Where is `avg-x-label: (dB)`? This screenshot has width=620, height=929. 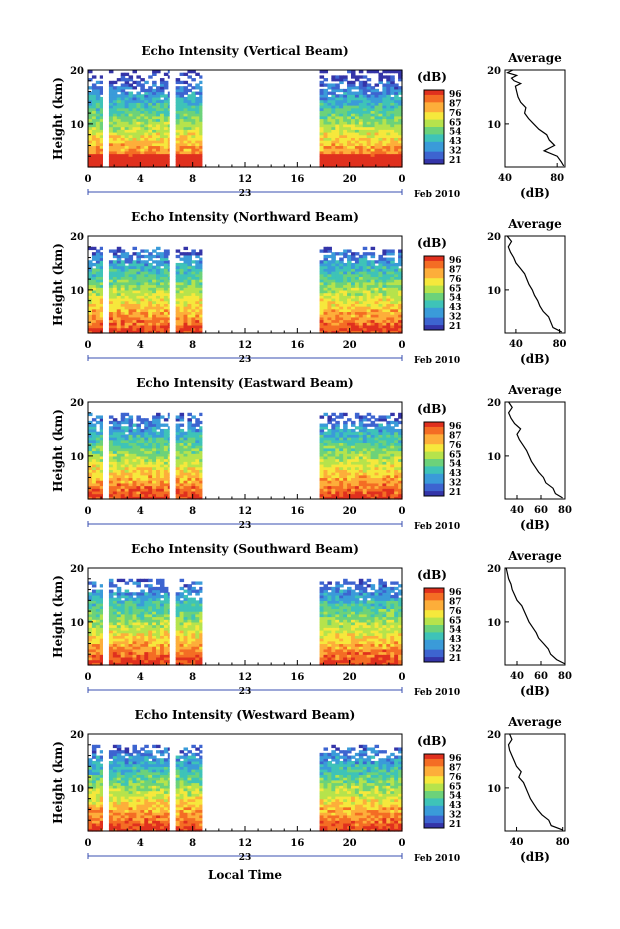 avg-x-label: (dB) is located at coordinates (535, 193).